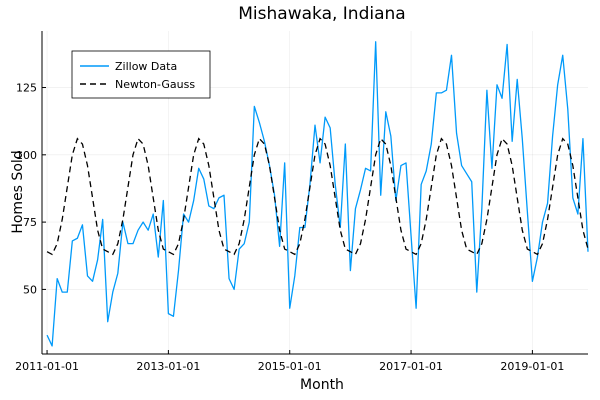  Describe the element at coordinates (168, 366) in the screenshot. I see `x-tick-label: 2013-01-01` at that location.